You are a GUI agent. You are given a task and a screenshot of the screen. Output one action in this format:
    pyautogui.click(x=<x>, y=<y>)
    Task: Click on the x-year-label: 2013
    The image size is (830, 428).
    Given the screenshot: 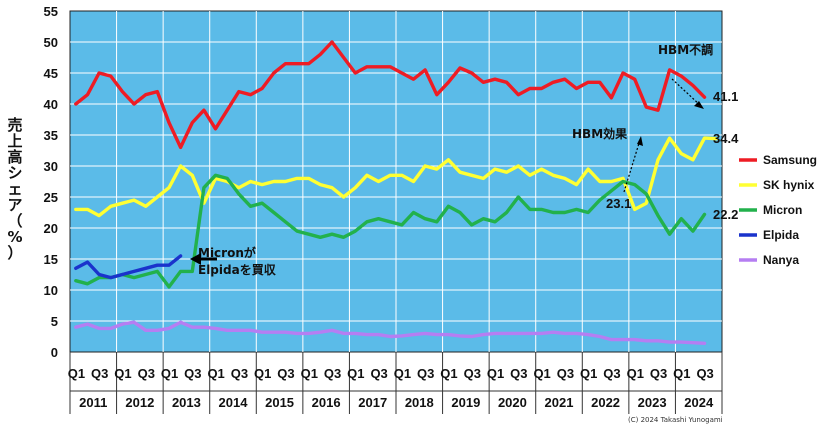 What is the action you would take?
    pyautogui.click(x=186, y=402)
    